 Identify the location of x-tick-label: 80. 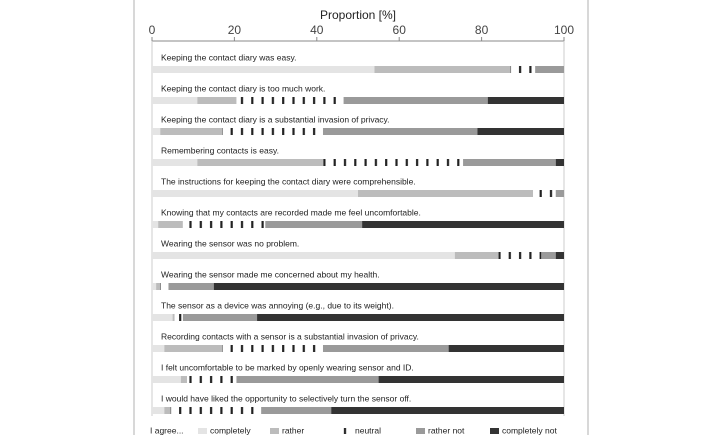
(482, 30).